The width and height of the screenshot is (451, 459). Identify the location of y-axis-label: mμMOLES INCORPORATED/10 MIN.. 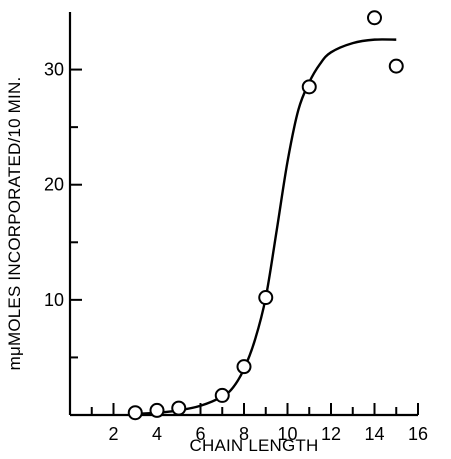
(14, 224).